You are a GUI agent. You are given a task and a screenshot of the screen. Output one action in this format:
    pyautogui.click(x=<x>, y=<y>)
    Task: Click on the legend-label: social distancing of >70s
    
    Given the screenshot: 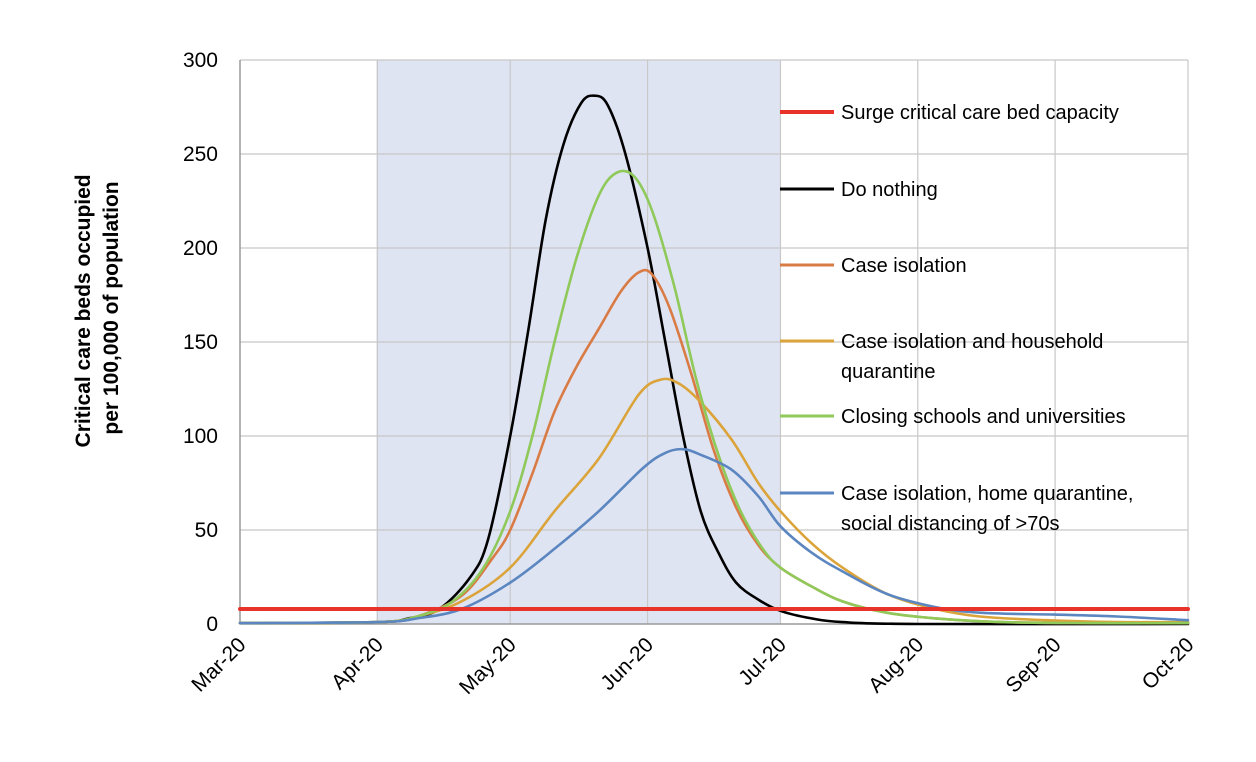 What is the action you would take?
    pyautogui.click(x=950, y=524)
    